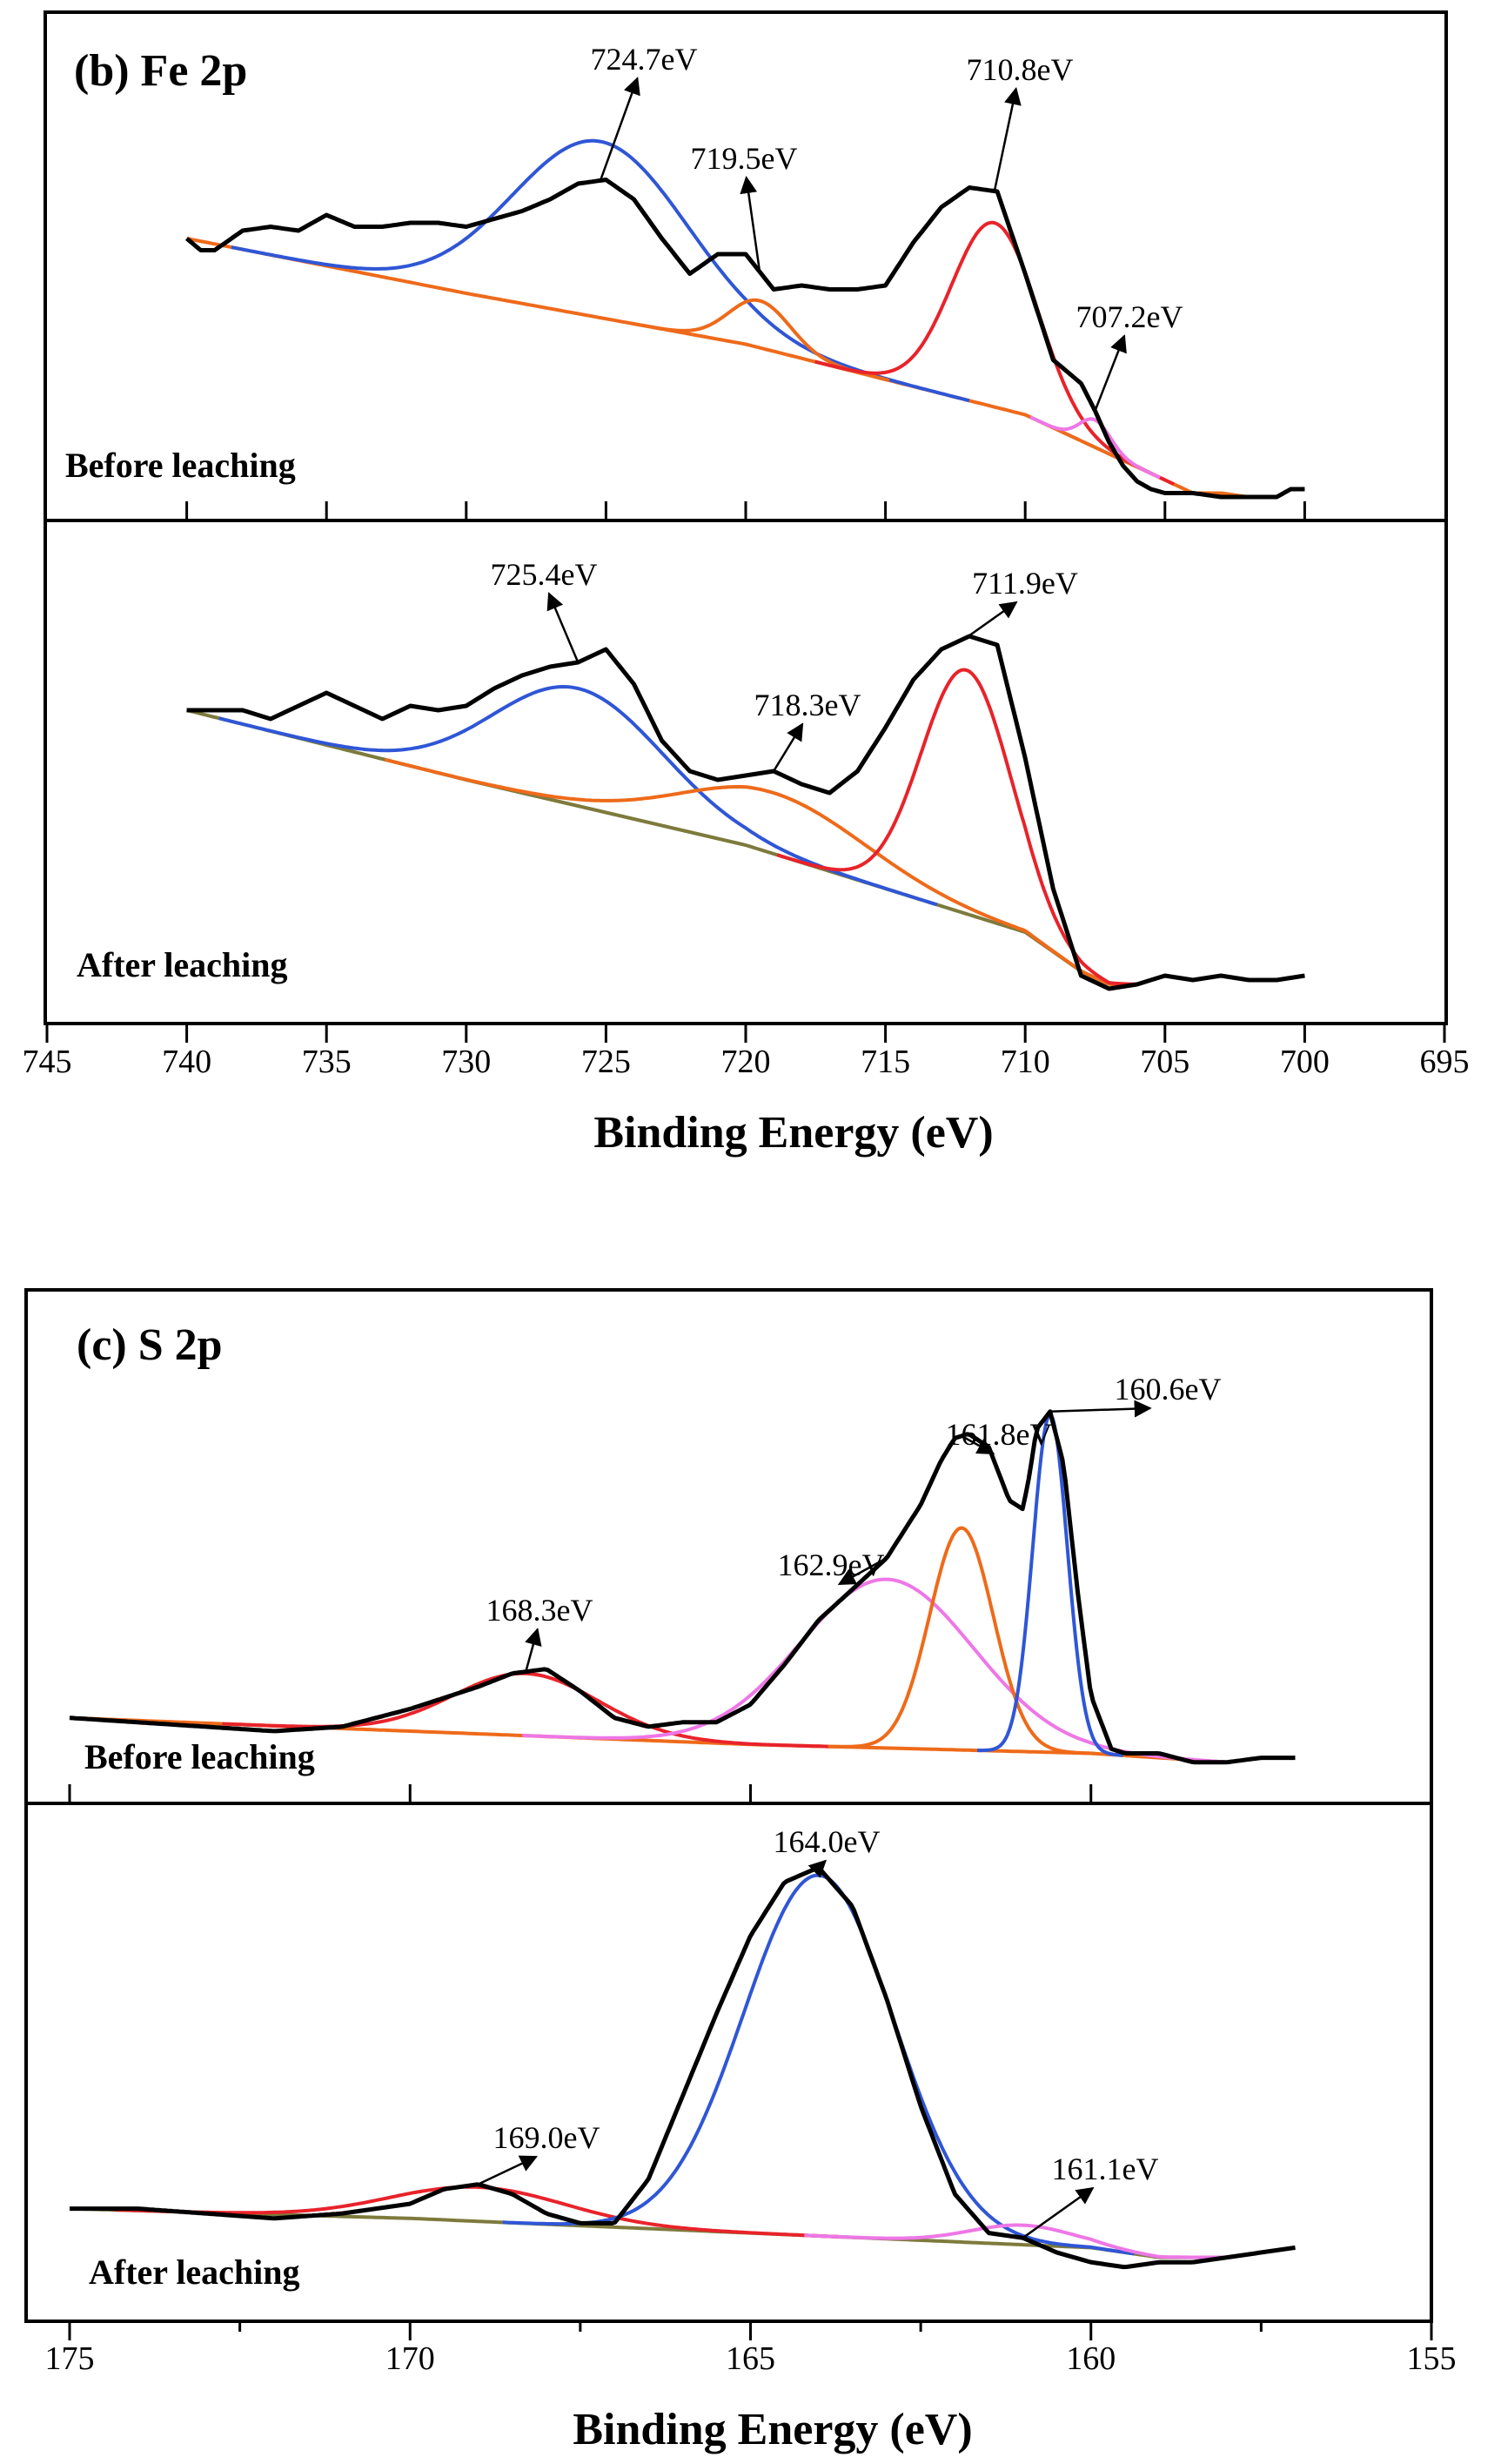 The width and height of the screenshot is (1501, 2464). I want to click on fe-2p-peak-label: 707.2eV, so click(1129, 316).